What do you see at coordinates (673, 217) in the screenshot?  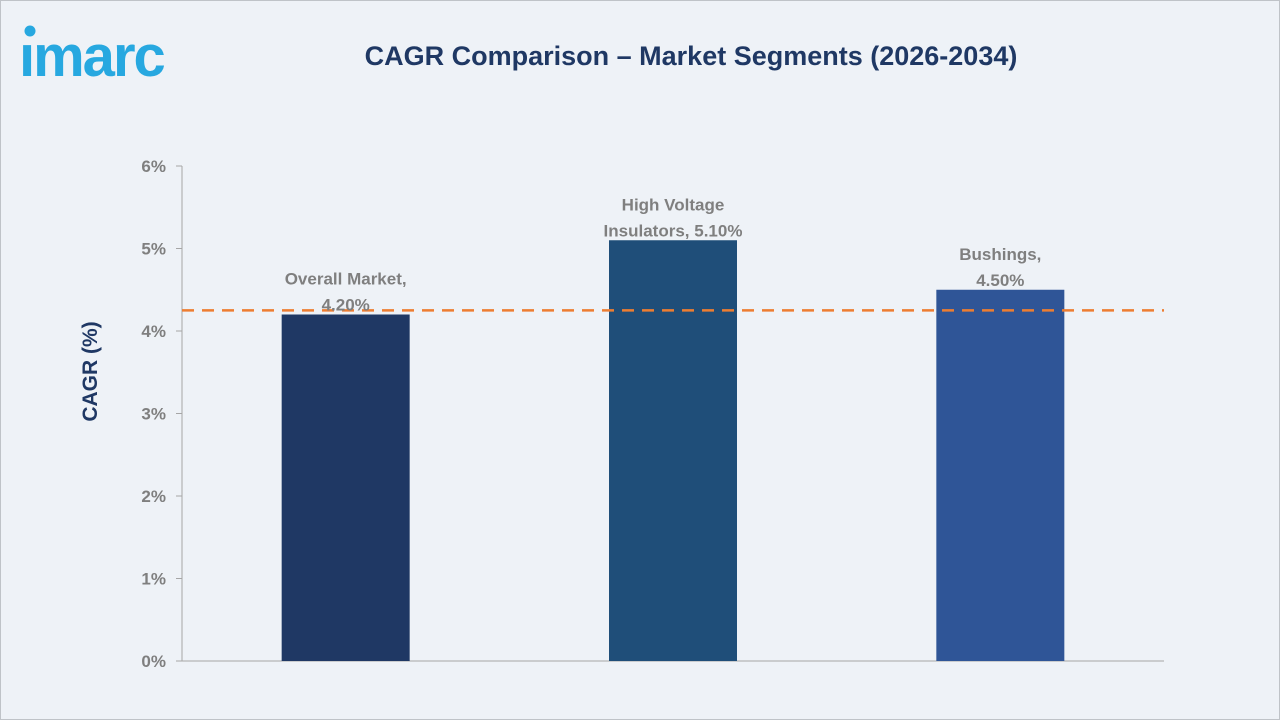 I see `data-label: High Voltage Insulators, 5.10%` at bounding box center [673, 217].